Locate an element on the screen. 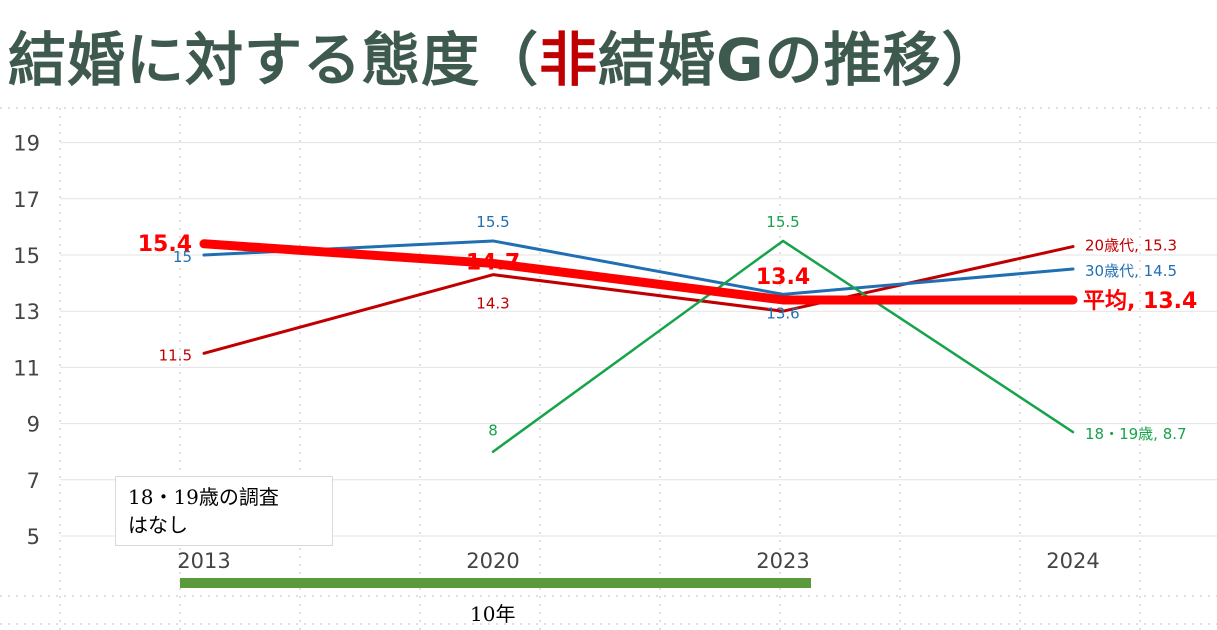  bracket-label: 10年 is located at coordinates (493, 614).